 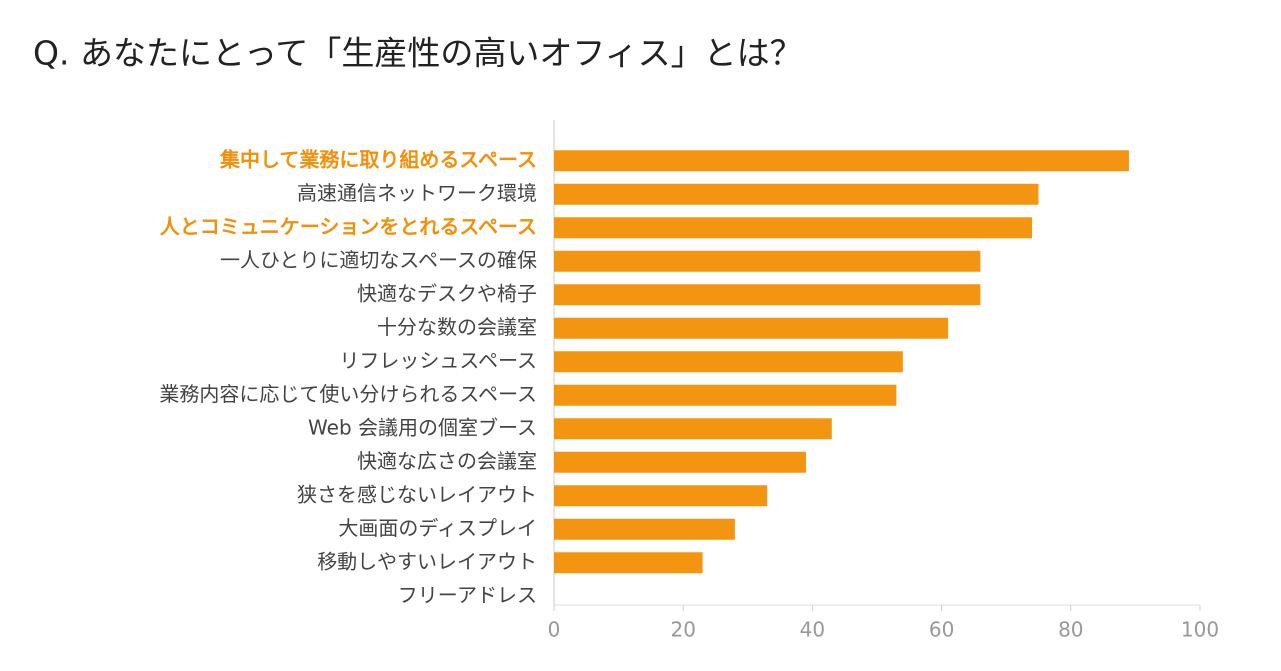 What do you see at coordinates (554, 630) in the screenshot?
I see `x-tick-label: 0` at bounding box center [554, 630].